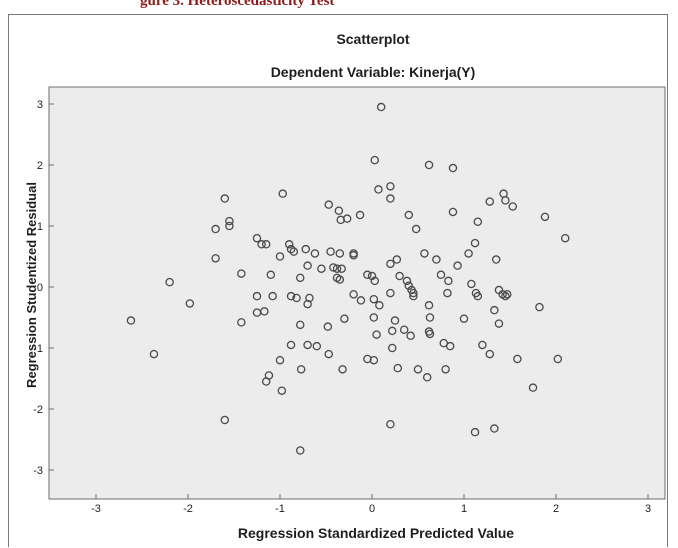 This screenshot has width=678, height=548. What do you see at coordinates (40, 105) in the screenshot?
I see `y-tick-label: 3` at bounding box center [40, 105].